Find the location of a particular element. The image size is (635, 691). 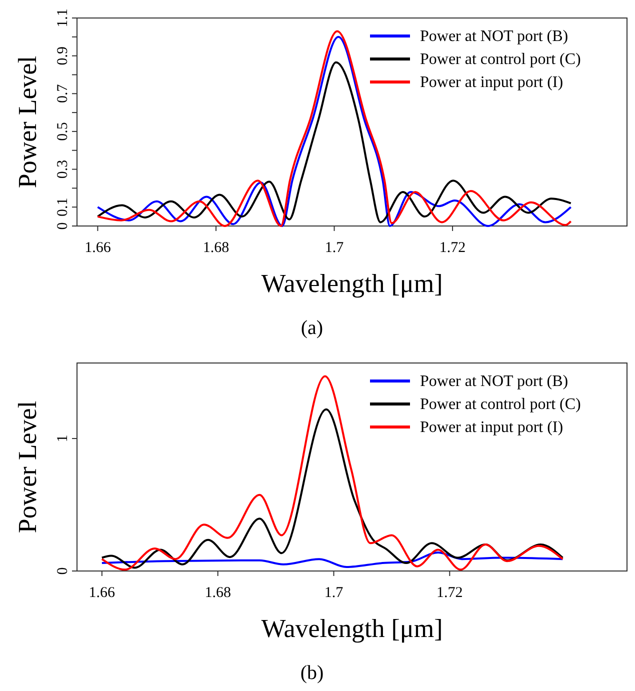

y-tick-label: 1 is located at coordinates (63, 438).